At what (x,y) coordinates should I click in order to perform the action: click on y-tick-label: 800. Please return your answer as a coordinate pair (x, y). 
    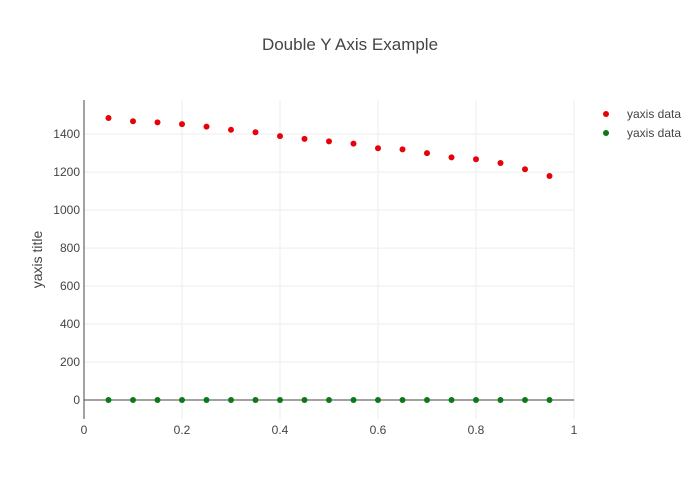
    Looking at the image, I should click on (70, 248).